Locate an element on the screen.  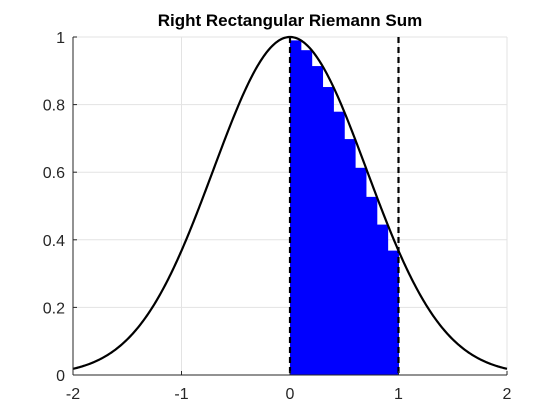
y-tick-label: 0.4 is located at coordinates (54, 241).